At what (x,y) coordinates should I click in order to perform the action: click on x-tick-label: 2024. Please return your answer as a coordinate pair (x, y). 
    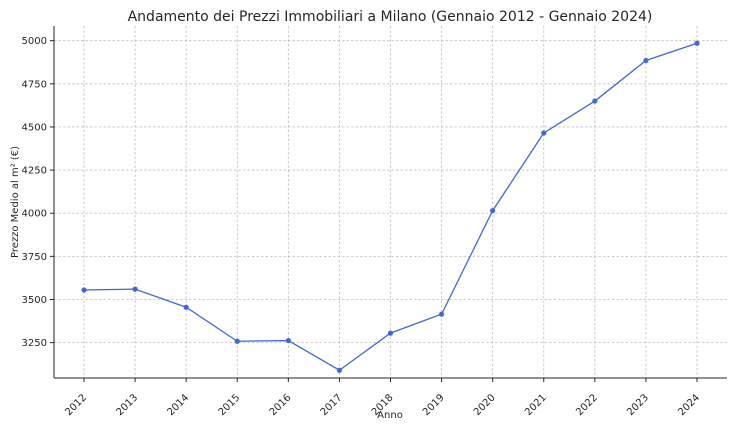
    Looking at the image, I should click on (689, 405).